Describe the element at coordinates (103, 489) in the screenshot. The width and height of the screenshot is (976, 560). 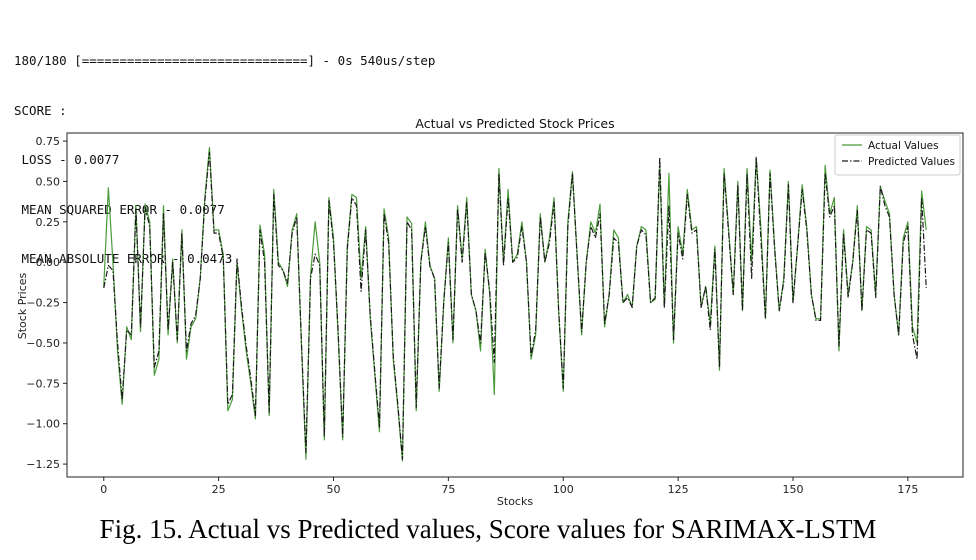
I see `x-tick-label: 0` at that location.